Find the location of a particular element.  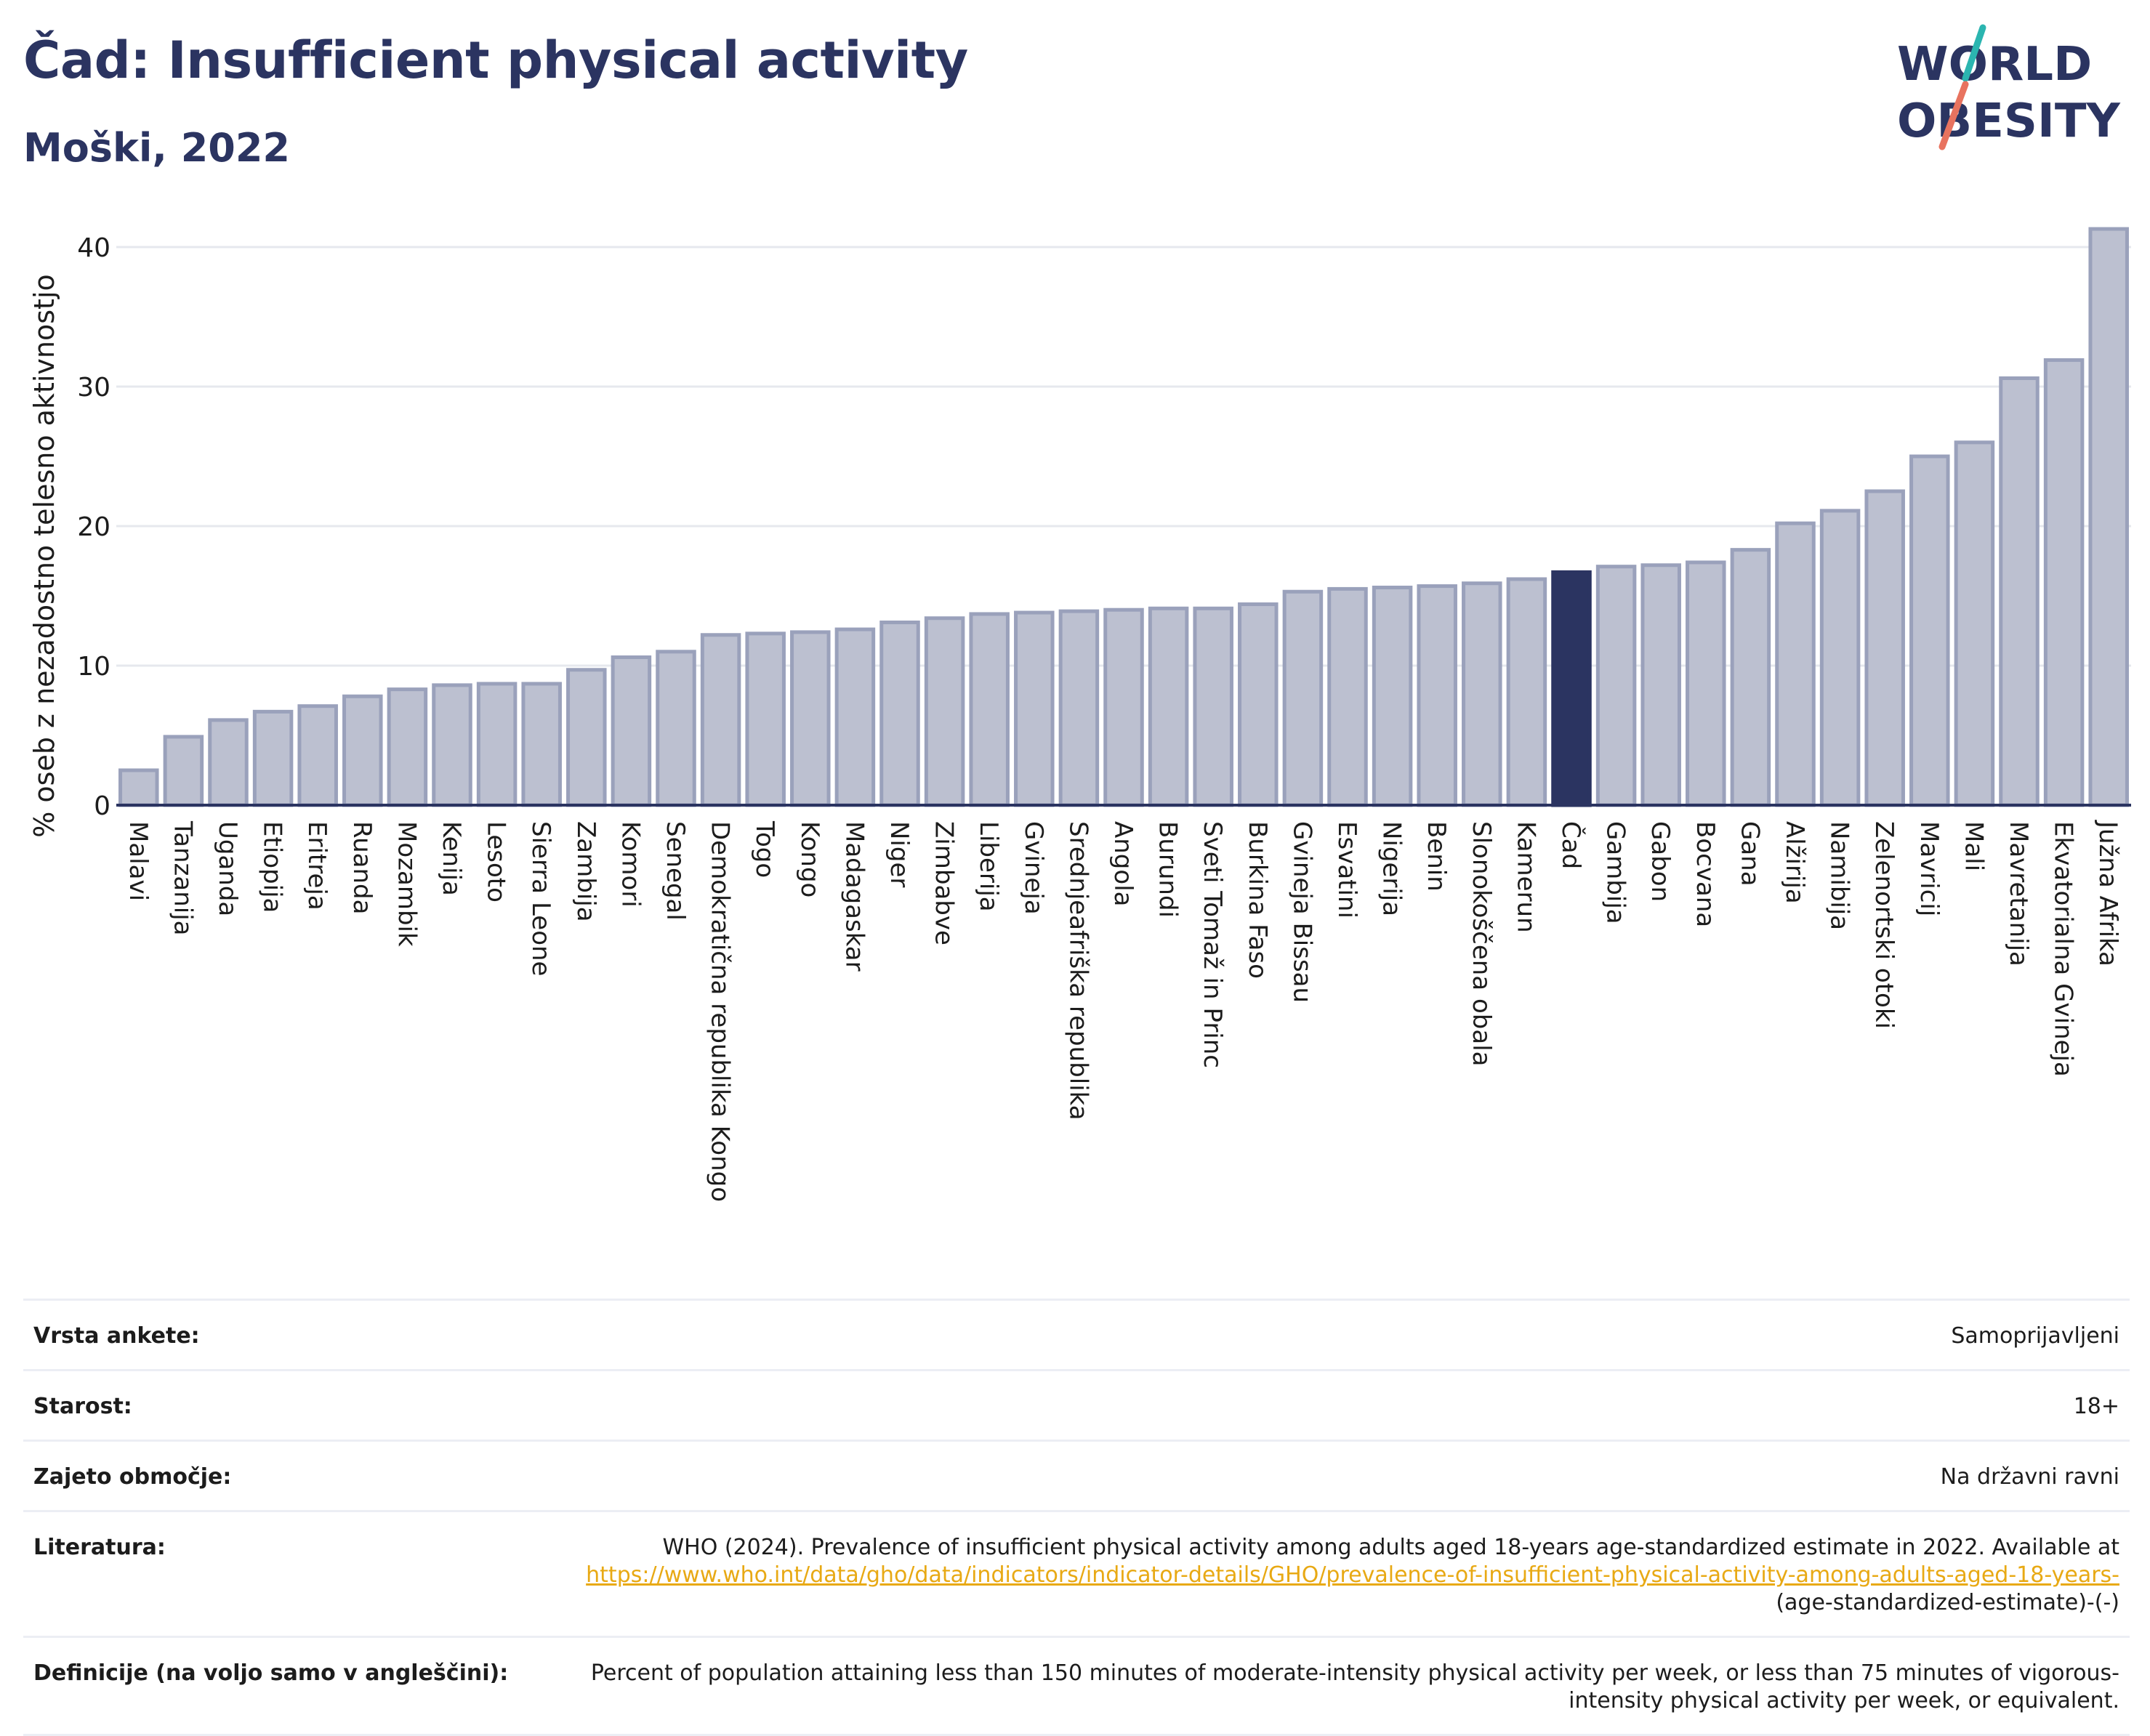

x-tick-label: Angola is located at coordinates (1123, 864).